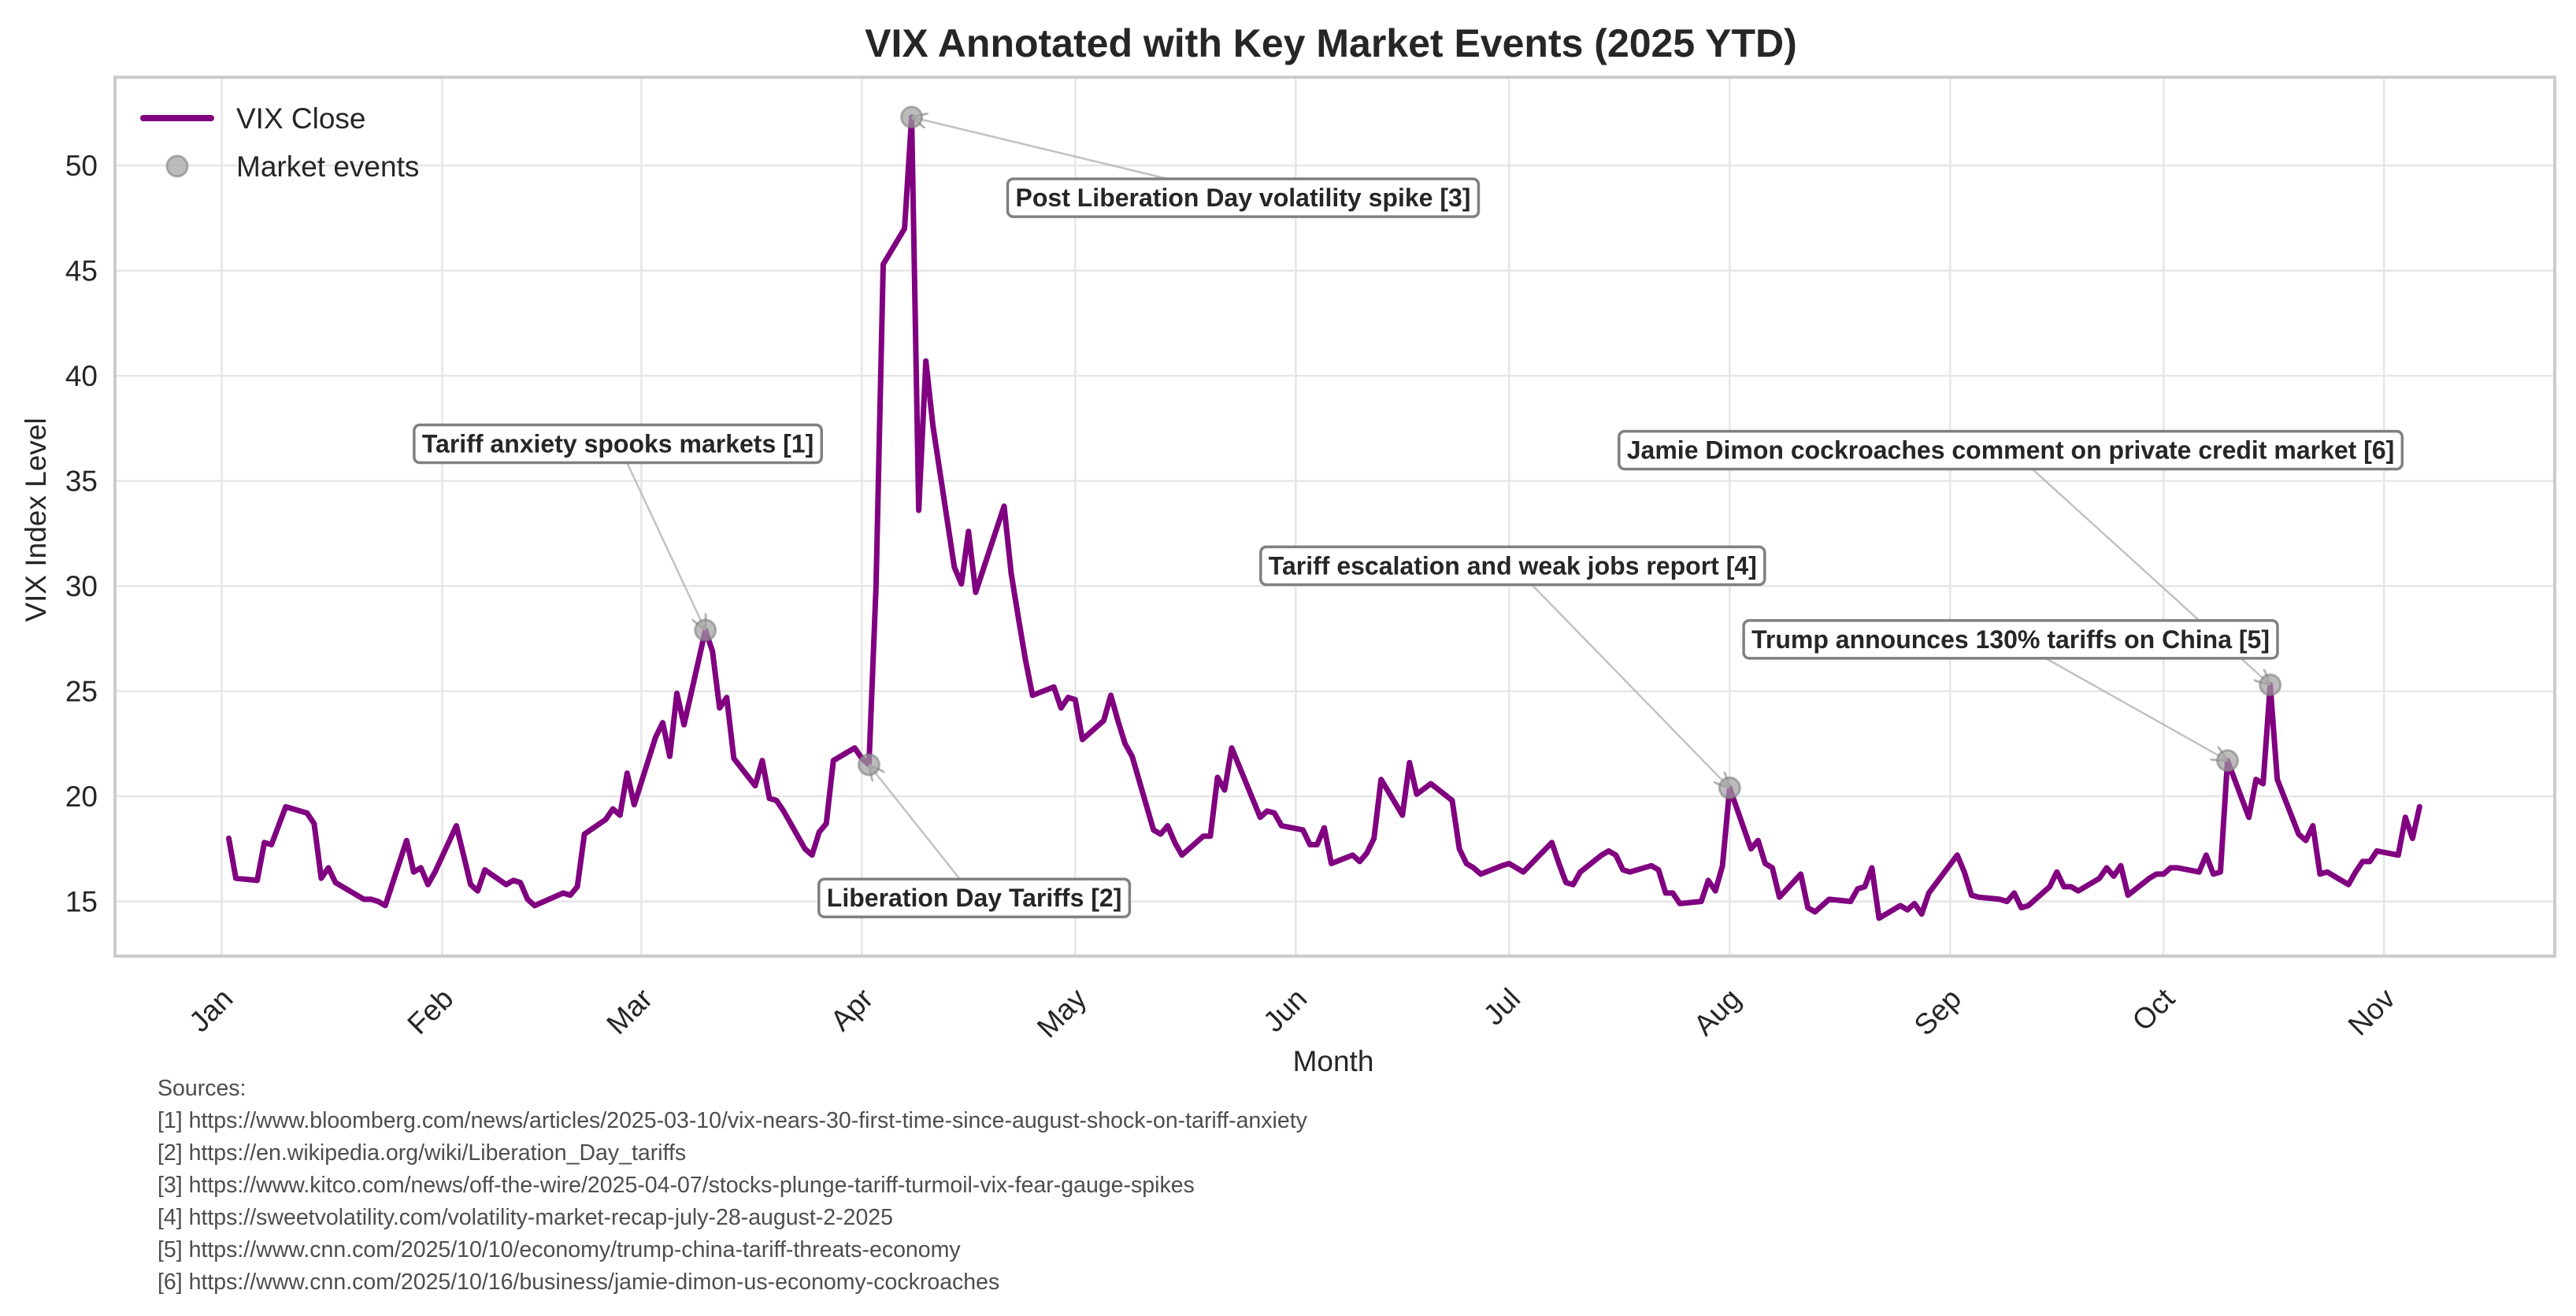  What do you see at coordinates (36, 519) in the screenshot?
I see `y-axis-label: VIX Index Level` at bounding box center [36, 519].